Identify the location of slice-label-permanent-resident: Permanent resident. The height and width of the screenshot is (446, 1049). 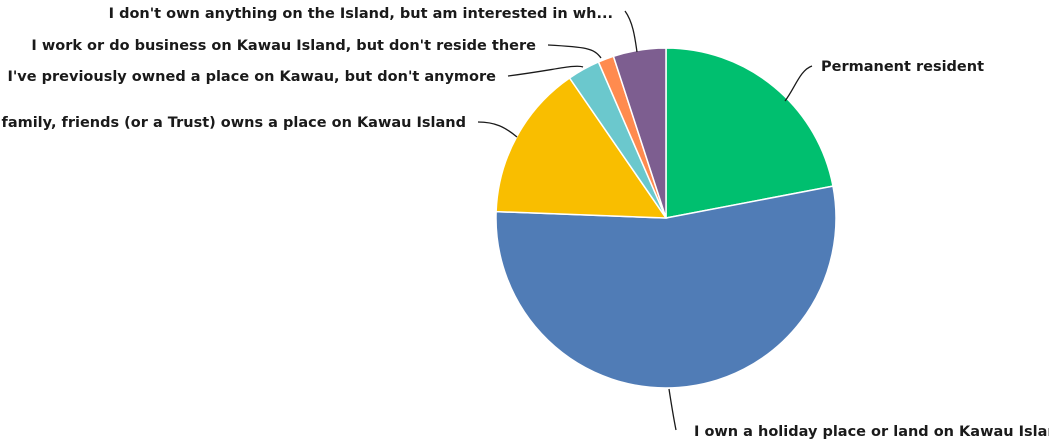
(902, 67).